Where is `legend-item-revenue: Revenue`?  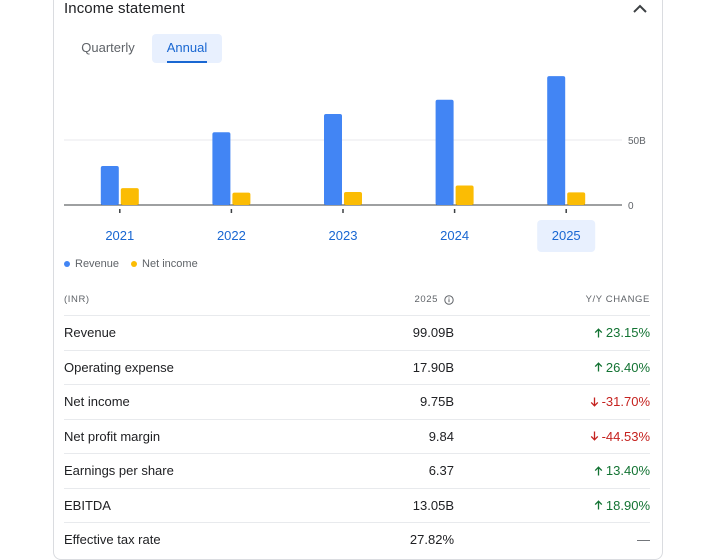
legend-item-revenue: Revenue is located at coordinates (91, 264).